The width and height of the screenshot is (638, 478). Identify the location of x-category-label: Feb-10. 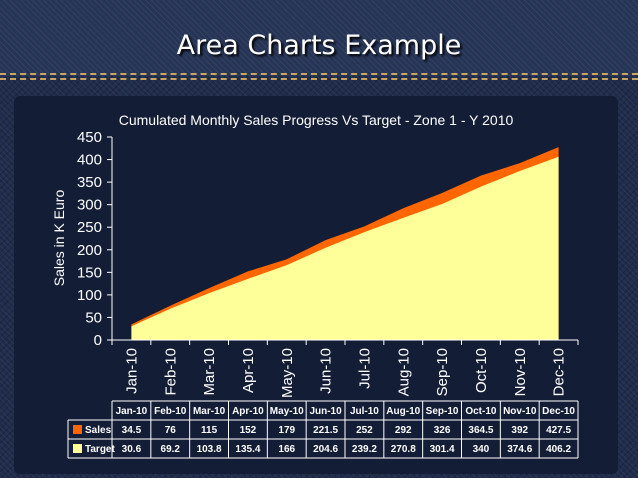
(170, 372).